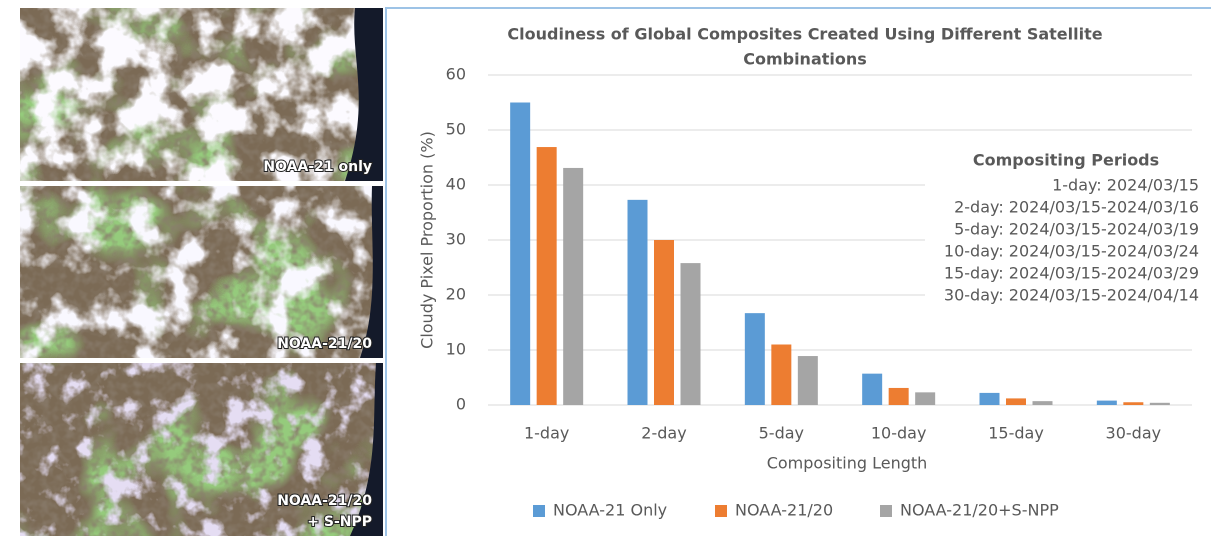  I want to click on chart-title: Combinations, so click(805, 59).